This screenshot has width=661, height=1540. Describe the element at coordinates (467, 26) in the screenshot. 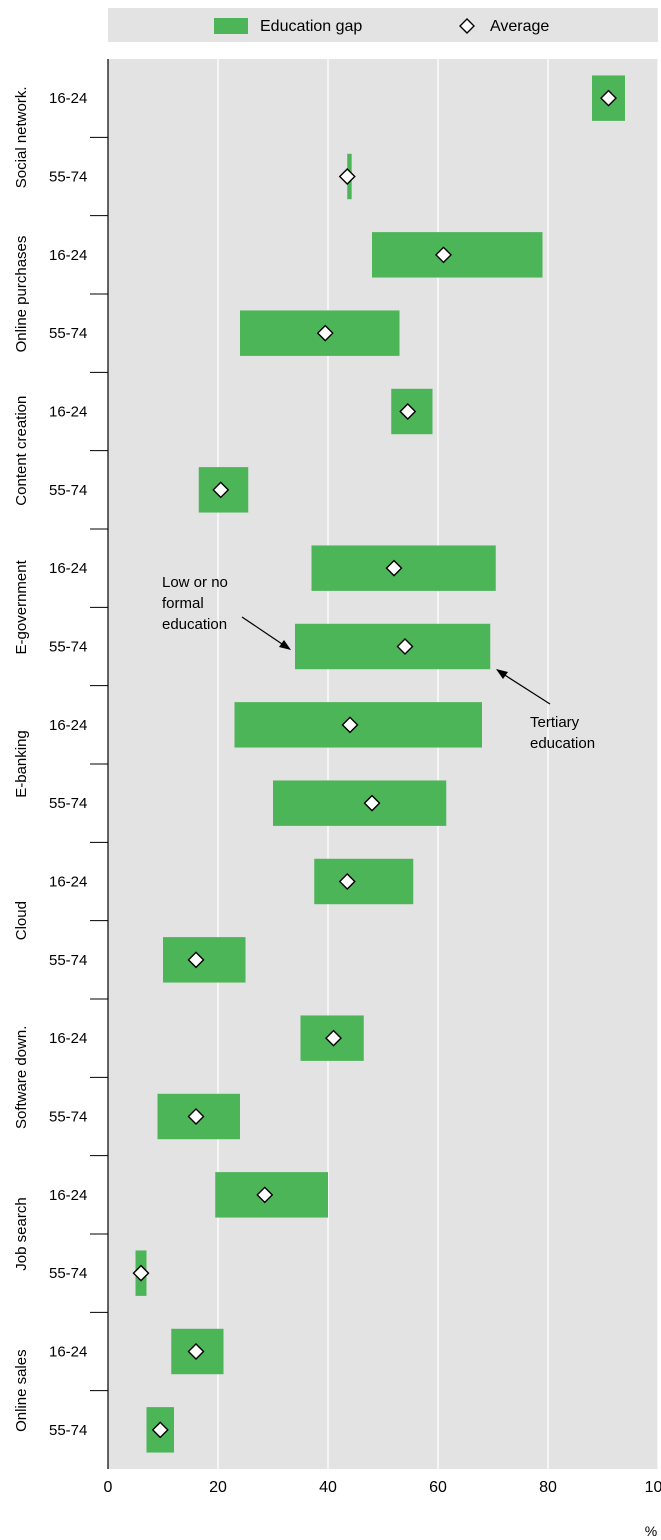

I see `legend-average-diamond-icon` at that location.